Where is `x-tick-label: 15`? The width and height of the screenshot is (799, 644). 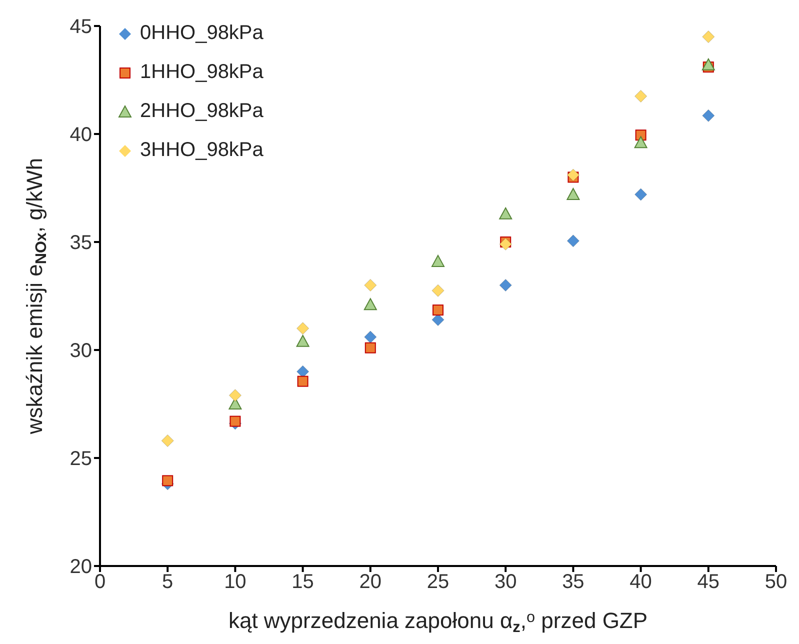
x-tick-label: 15 is located at coordinates (303, 582).